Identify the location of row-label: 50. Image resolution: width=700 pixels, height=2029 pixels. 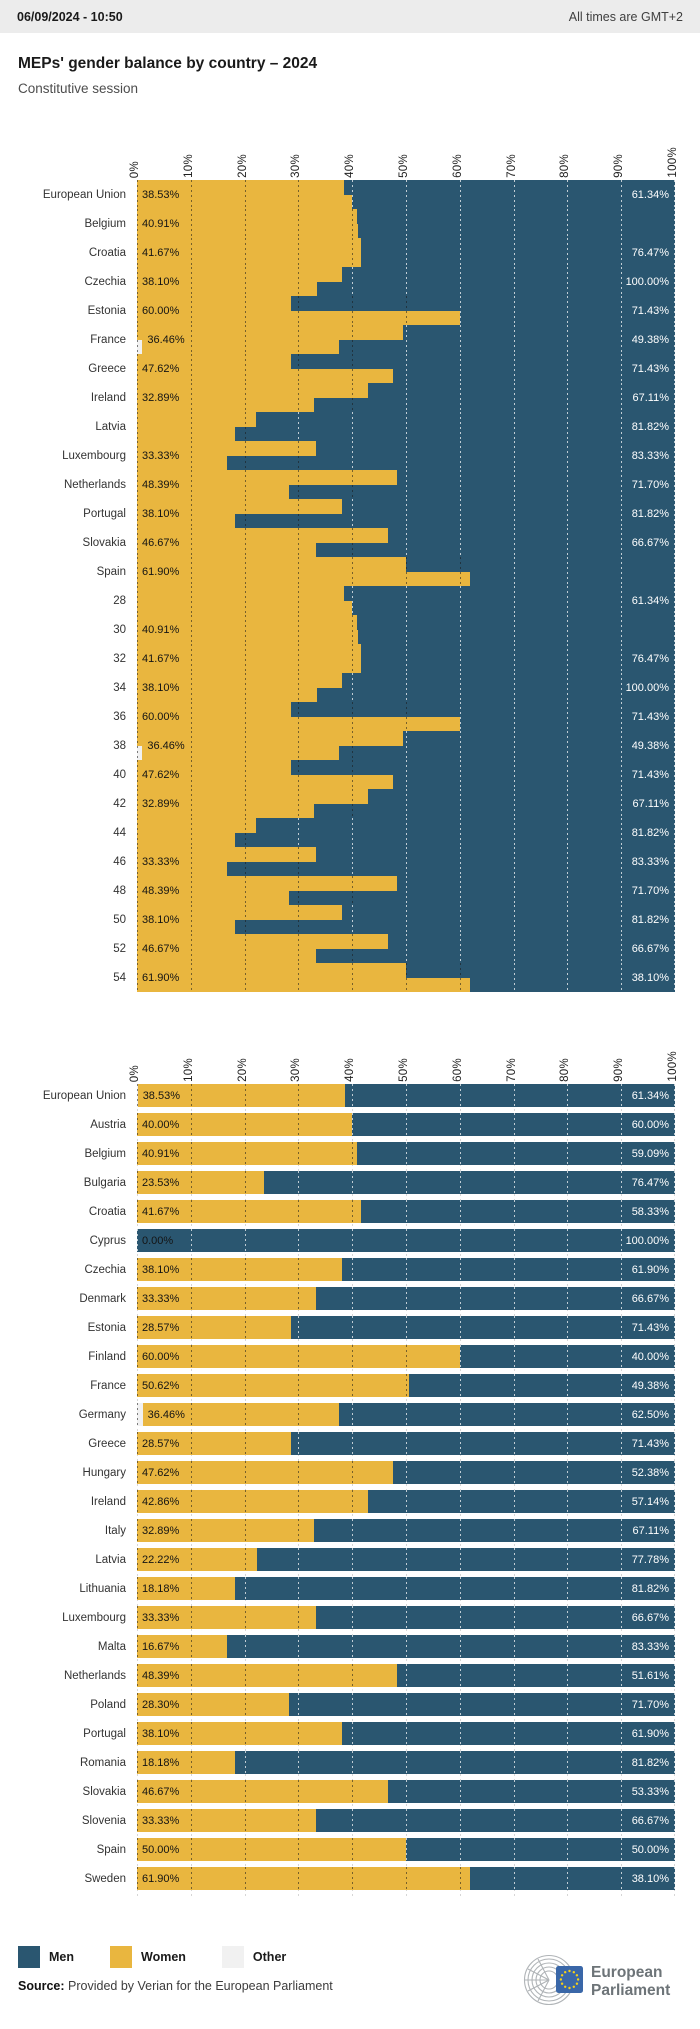
(119, 919).